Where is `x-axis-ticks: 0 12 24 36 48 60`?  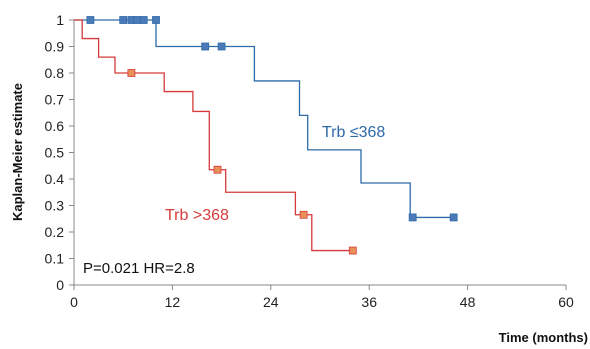 x-axis-ticks: 0 12 24 36 48 60 is located at coordinates (322, 297).